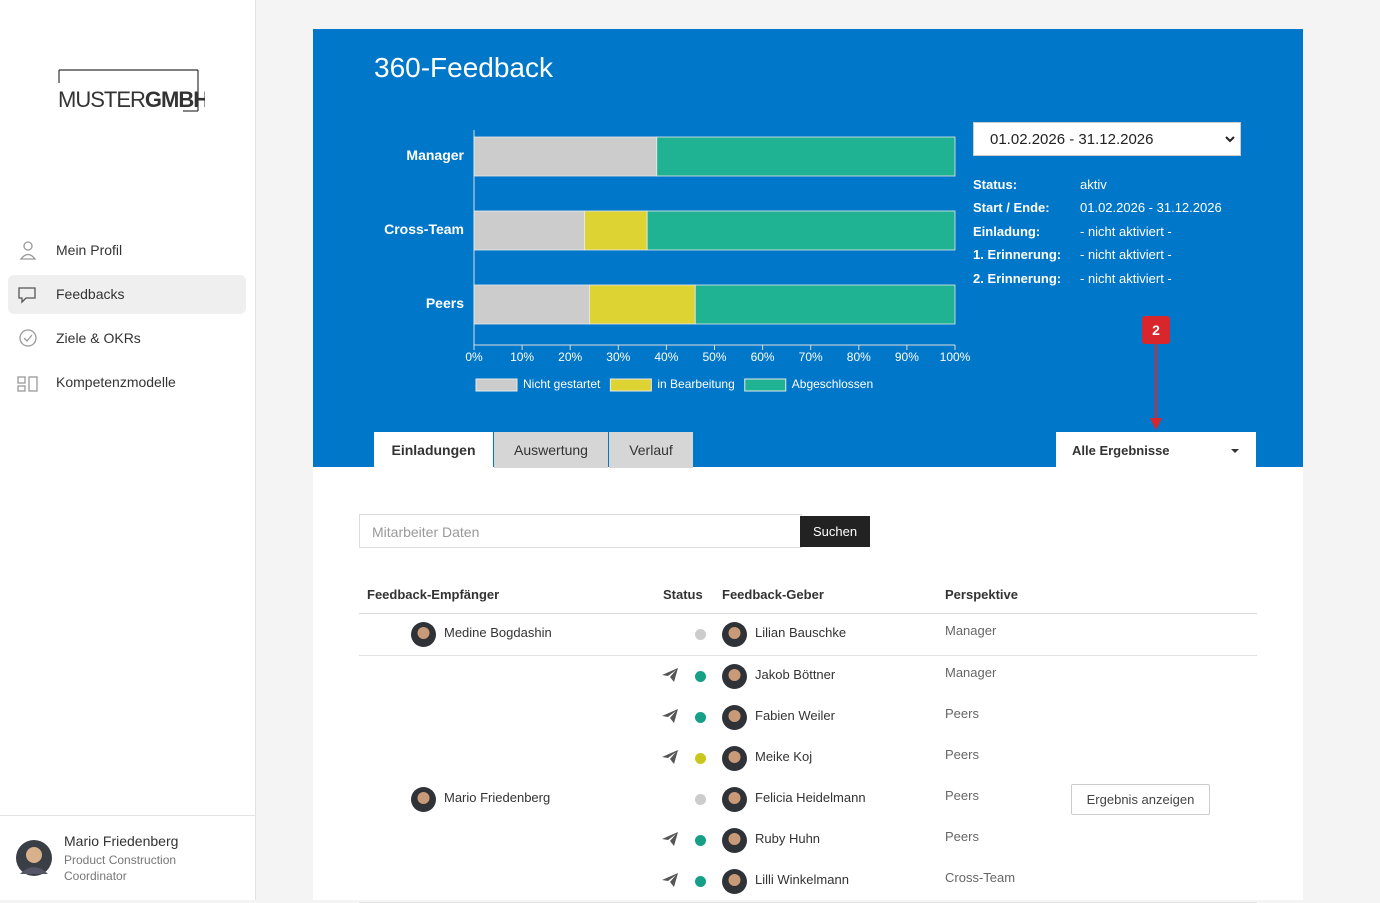 The height and width of the screenshot is (903, 1380). What do you see at coordinates (98, 338) in the screenshot?
I see `nav-item: Ziele & OKRs` at bounding box center [98, 338].